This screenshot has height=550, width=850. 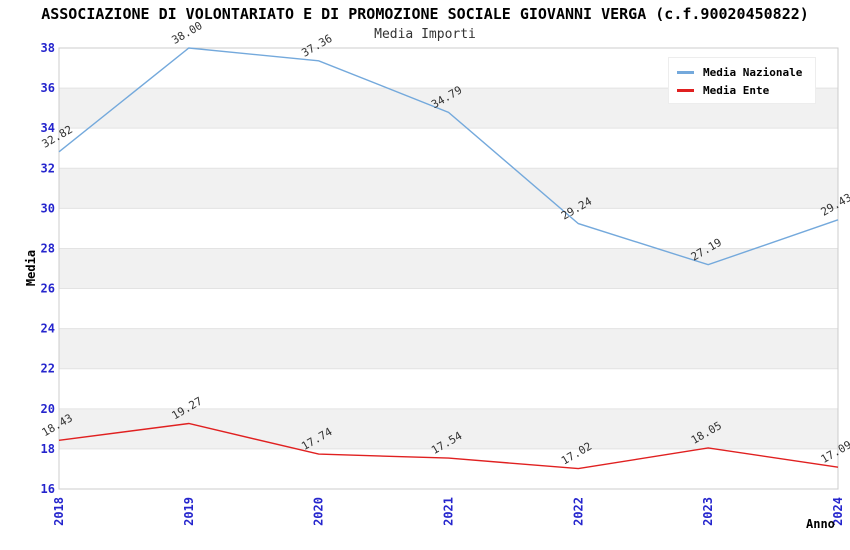 I want to click on line-swatch-ente-icon, so click(x=685, y=90).